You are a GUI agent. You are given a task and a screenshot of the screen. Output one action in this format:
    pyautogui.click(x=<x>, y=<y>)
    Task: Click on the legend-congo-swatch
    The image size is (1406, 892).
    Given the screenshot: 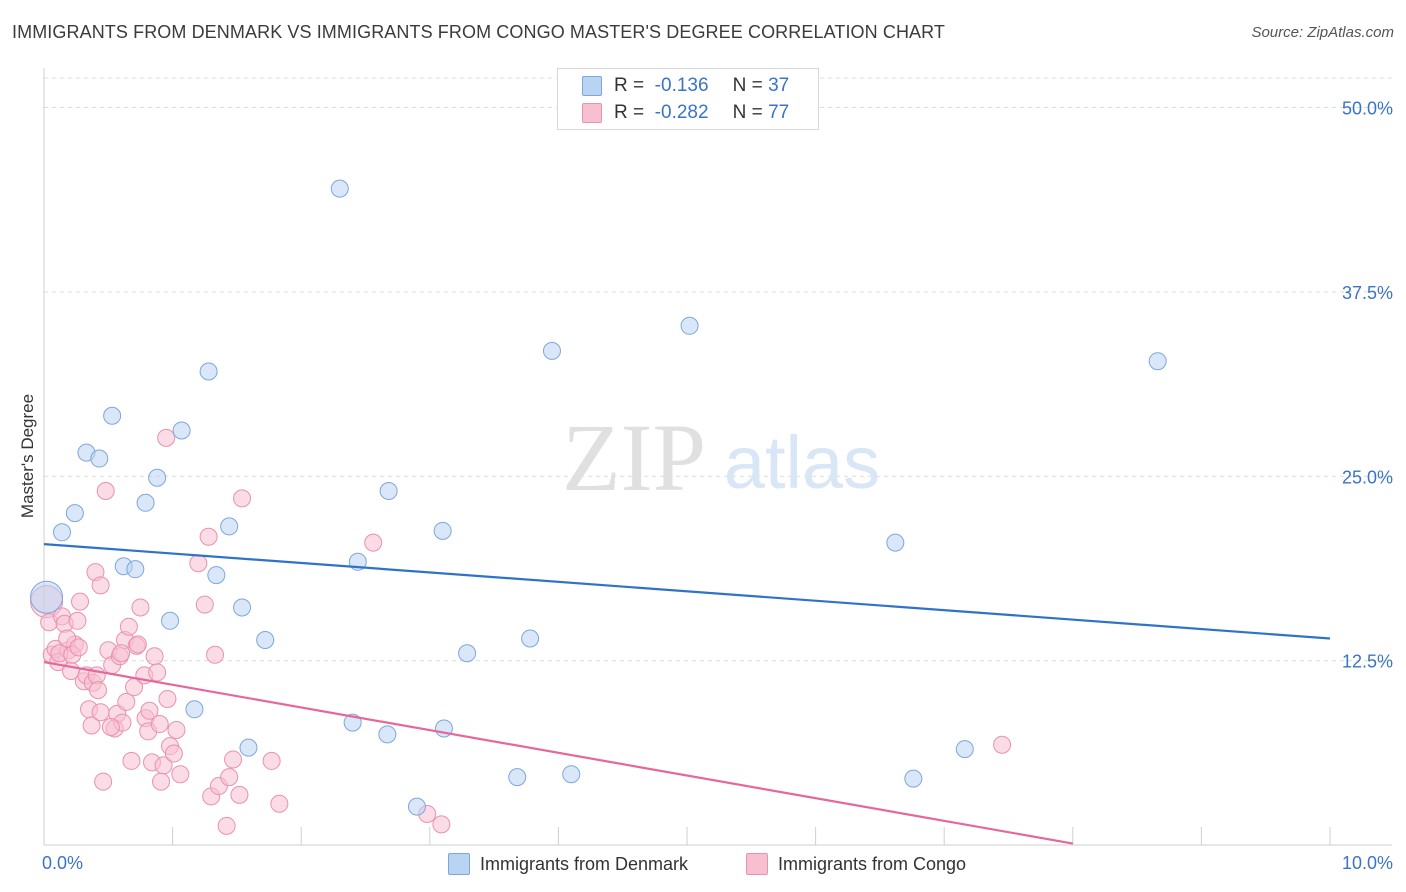 What is the action you would take?
    pyautogui.click(x=757, y=864)
    